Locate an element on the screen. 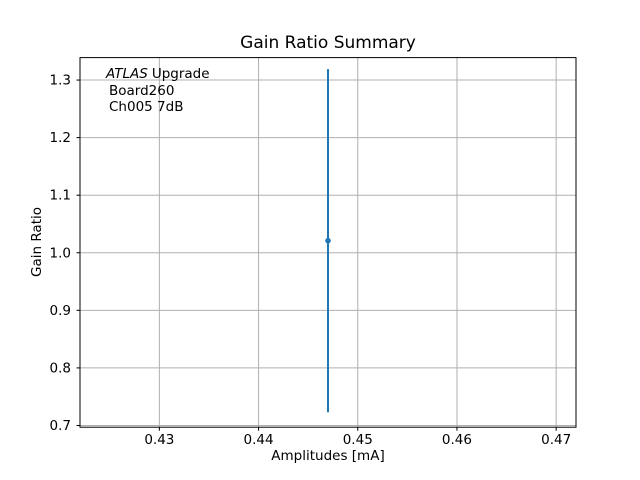 This screenshot has width=640, height=480. annotation-experiment-suffix: Upgrade is located at coordinates (180, 74).